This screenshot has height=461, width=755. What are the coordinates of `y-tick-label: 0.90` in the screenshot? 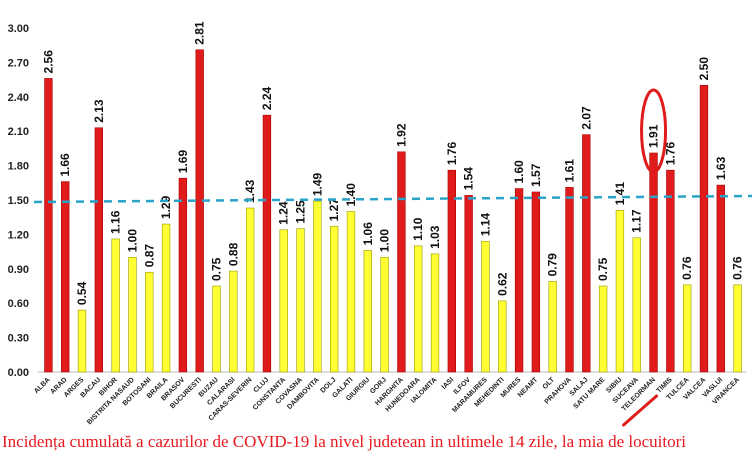 It's located at (18, 270).